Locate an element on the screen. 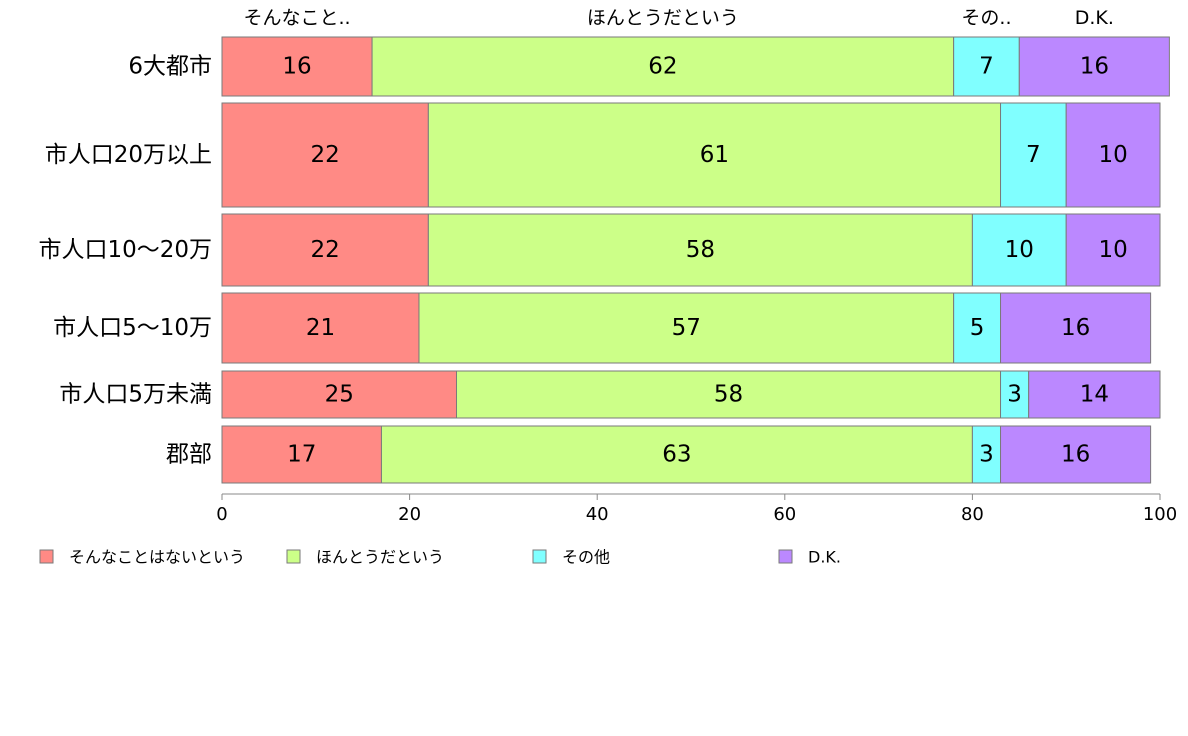 This screenshot has width=1188, height=736. x-tick-label-1: 0 is located at coordinates (221, 514).